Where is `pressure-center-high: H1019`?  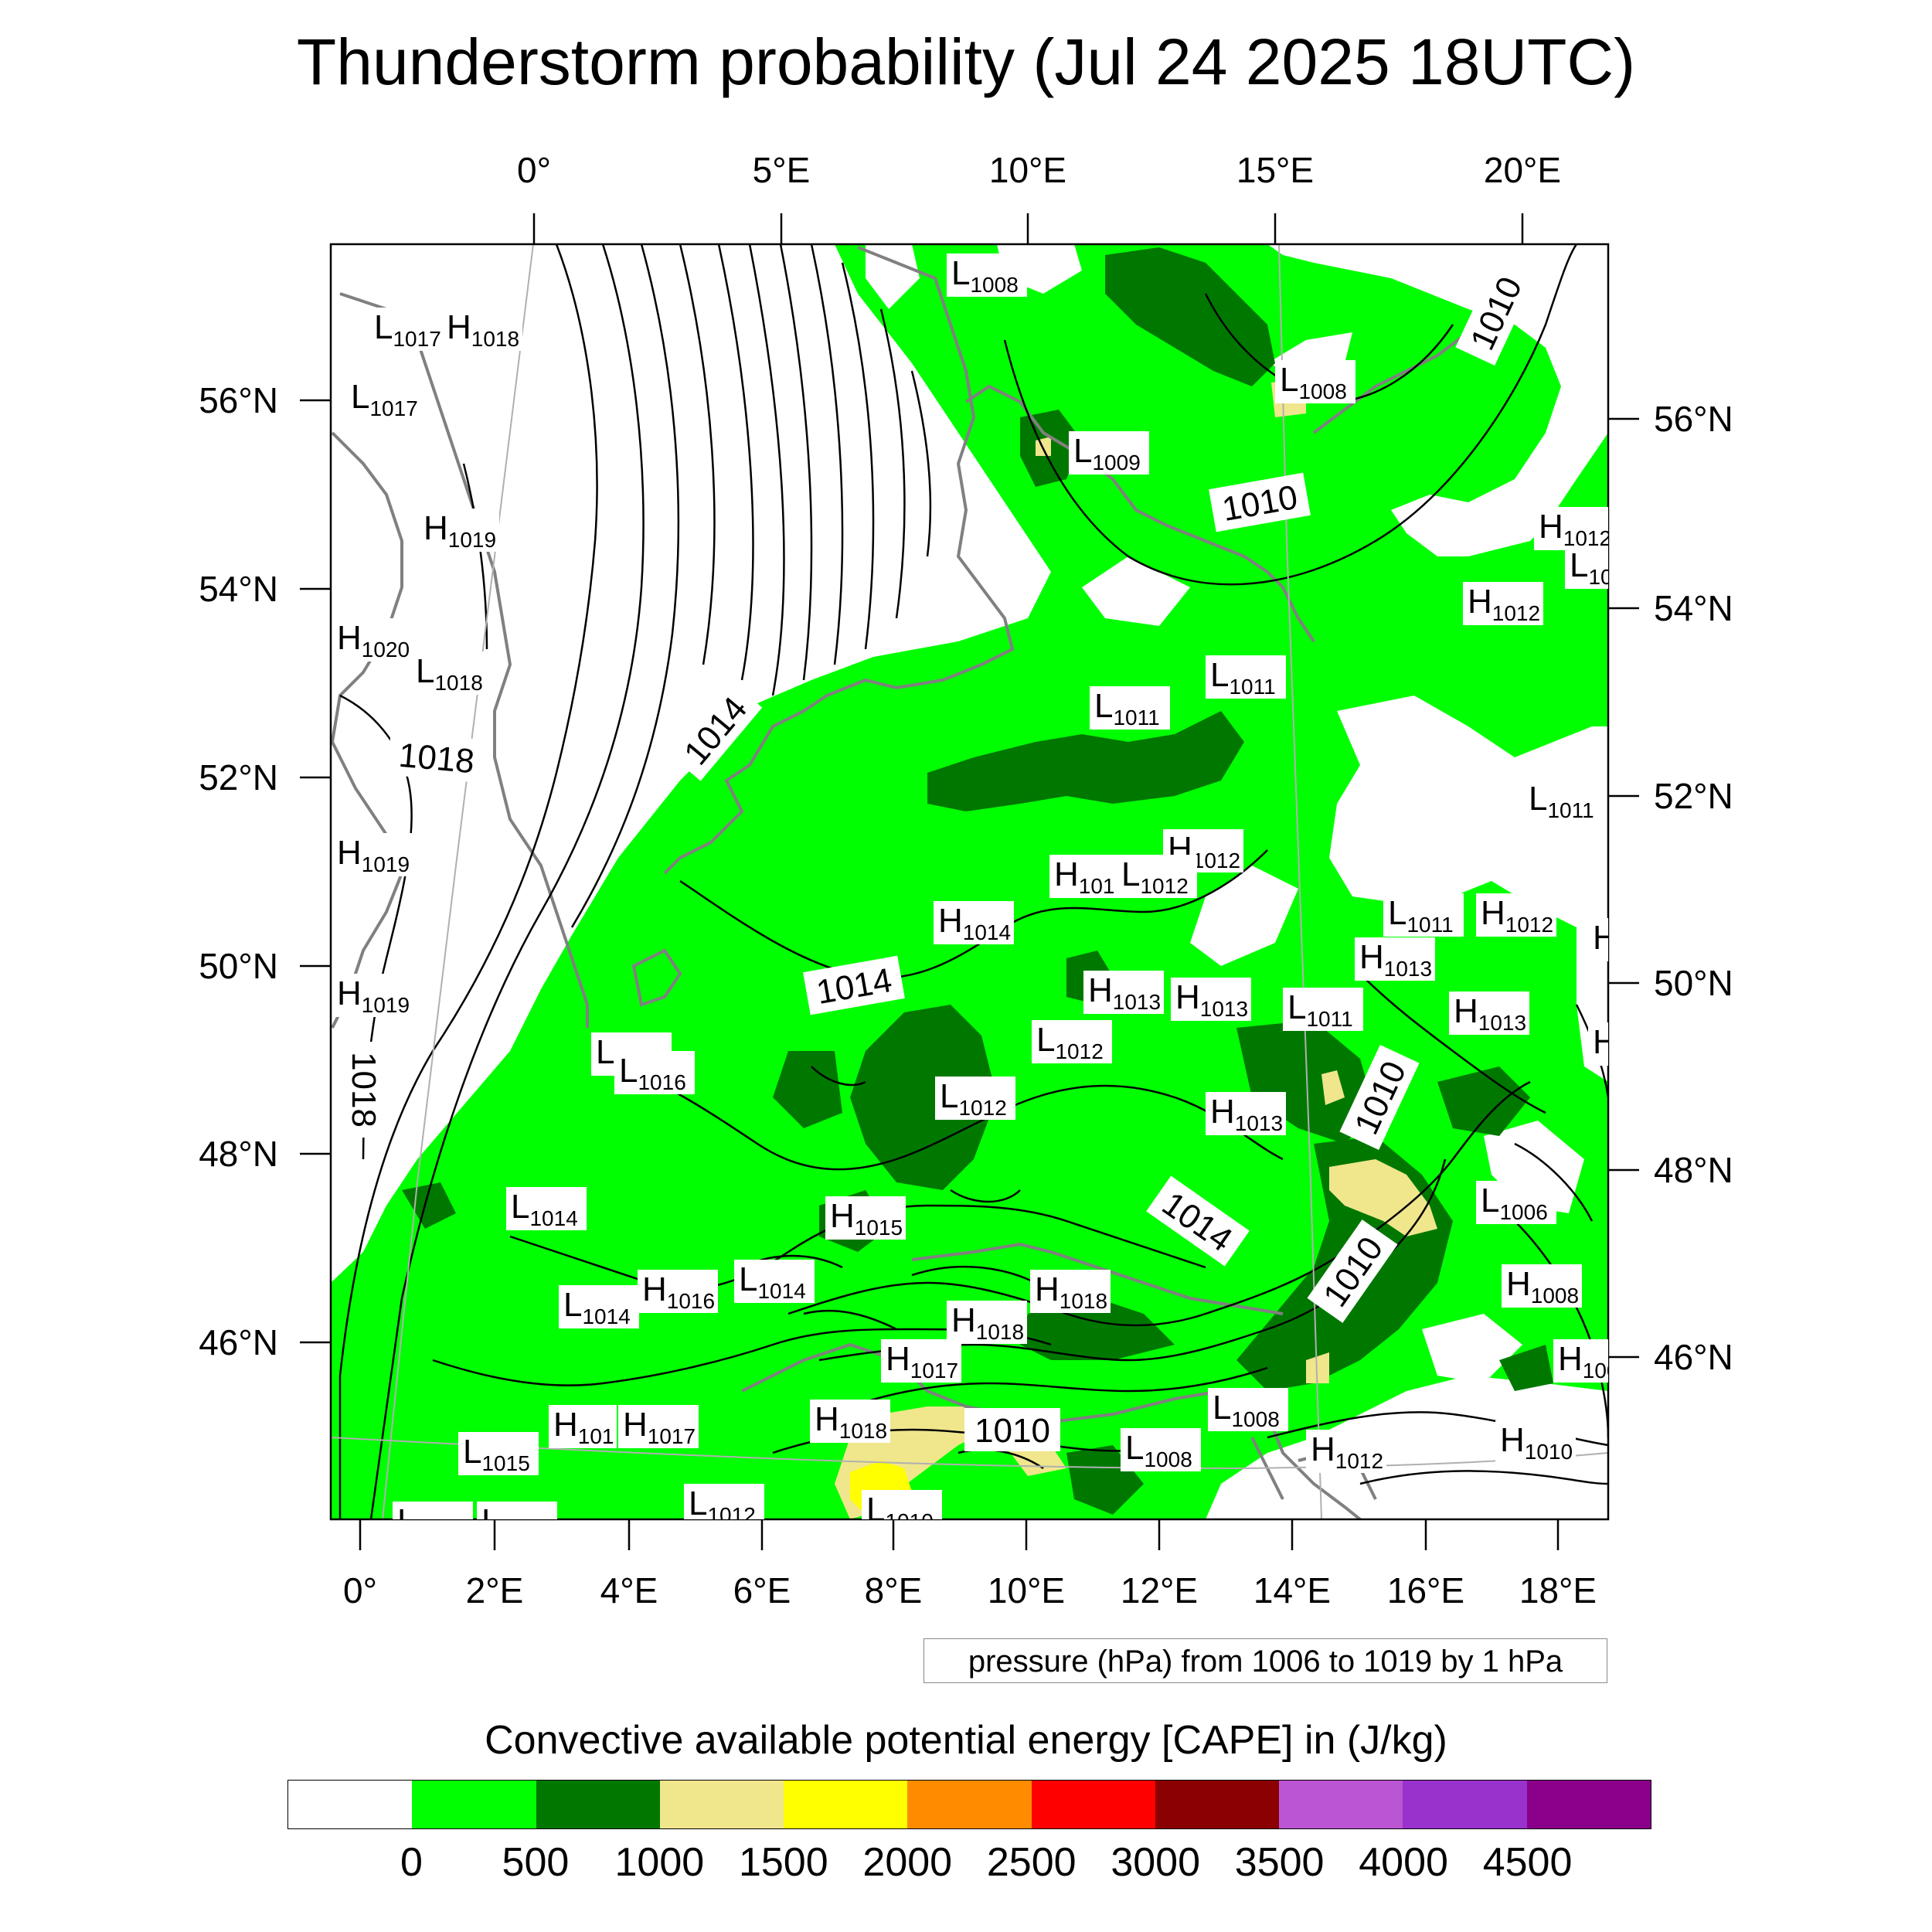 pressure-center-high: H1019 is located at coordinates (372, 855).